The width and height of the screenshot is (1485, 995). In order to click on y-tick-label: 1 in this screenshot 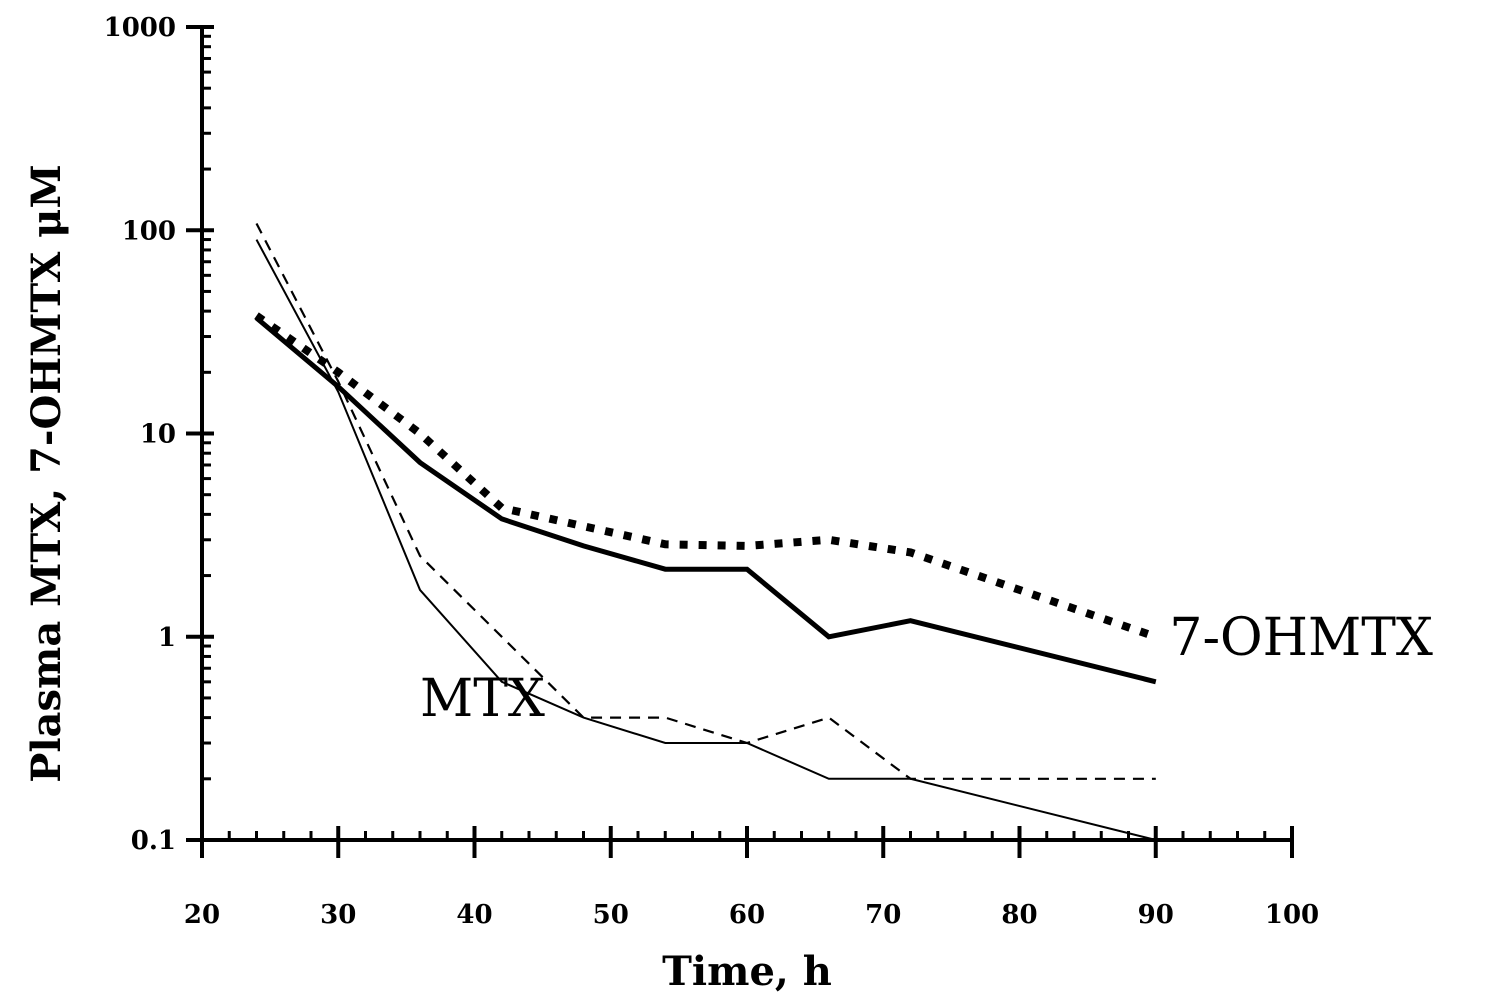, I will do `click(167, 638)`.